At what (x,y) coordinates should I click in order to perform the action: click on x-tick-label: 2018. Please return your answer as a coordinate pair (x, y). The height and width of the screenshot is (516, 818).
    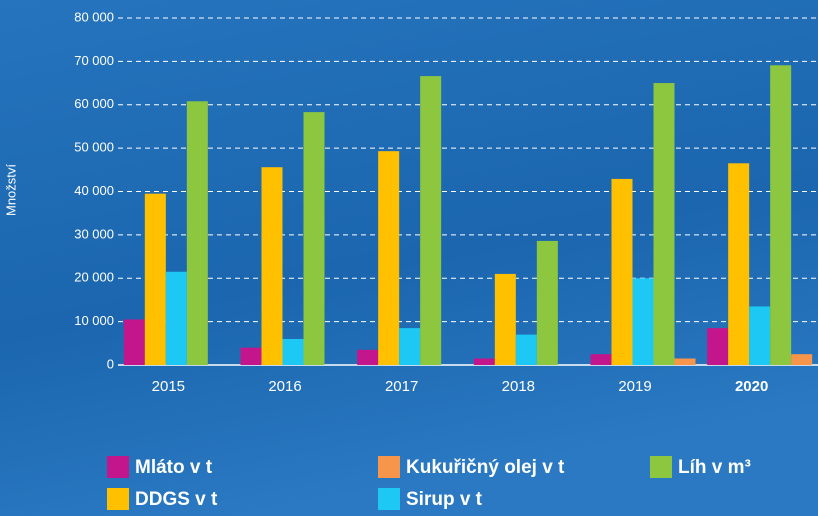
    Looking at the image, I should click on (518, 386).